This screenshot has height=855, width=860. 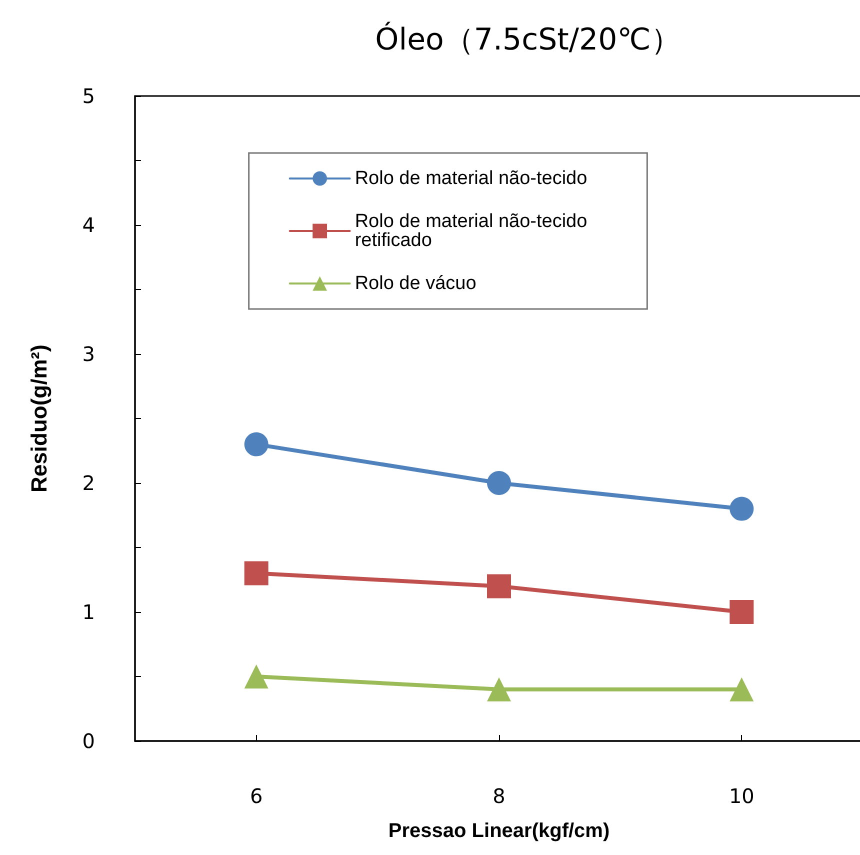 I want to click on x-tick-label: 6, so click(x=256, y=796).